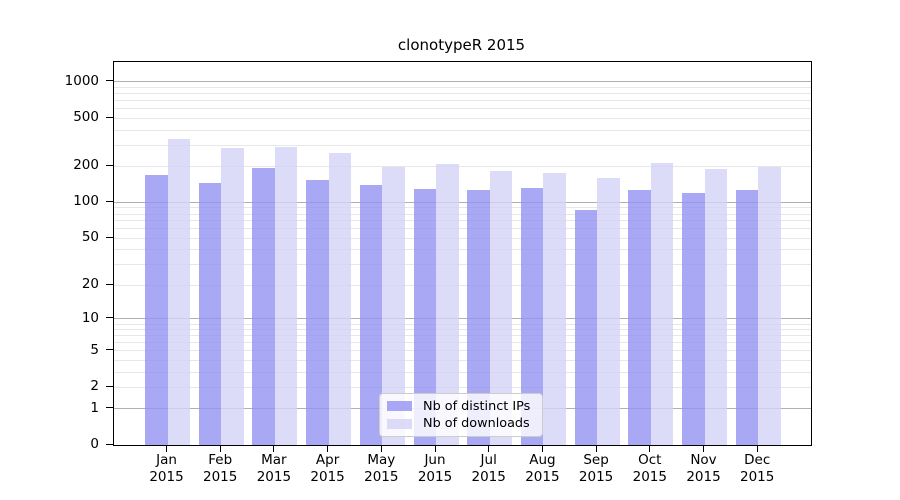 The height and width of the screenshot is (500, 900). What do you see at coordinates (608, 311) in the screenshot?
I see `bar-downloads-sep` at bounding box center [608, 311].